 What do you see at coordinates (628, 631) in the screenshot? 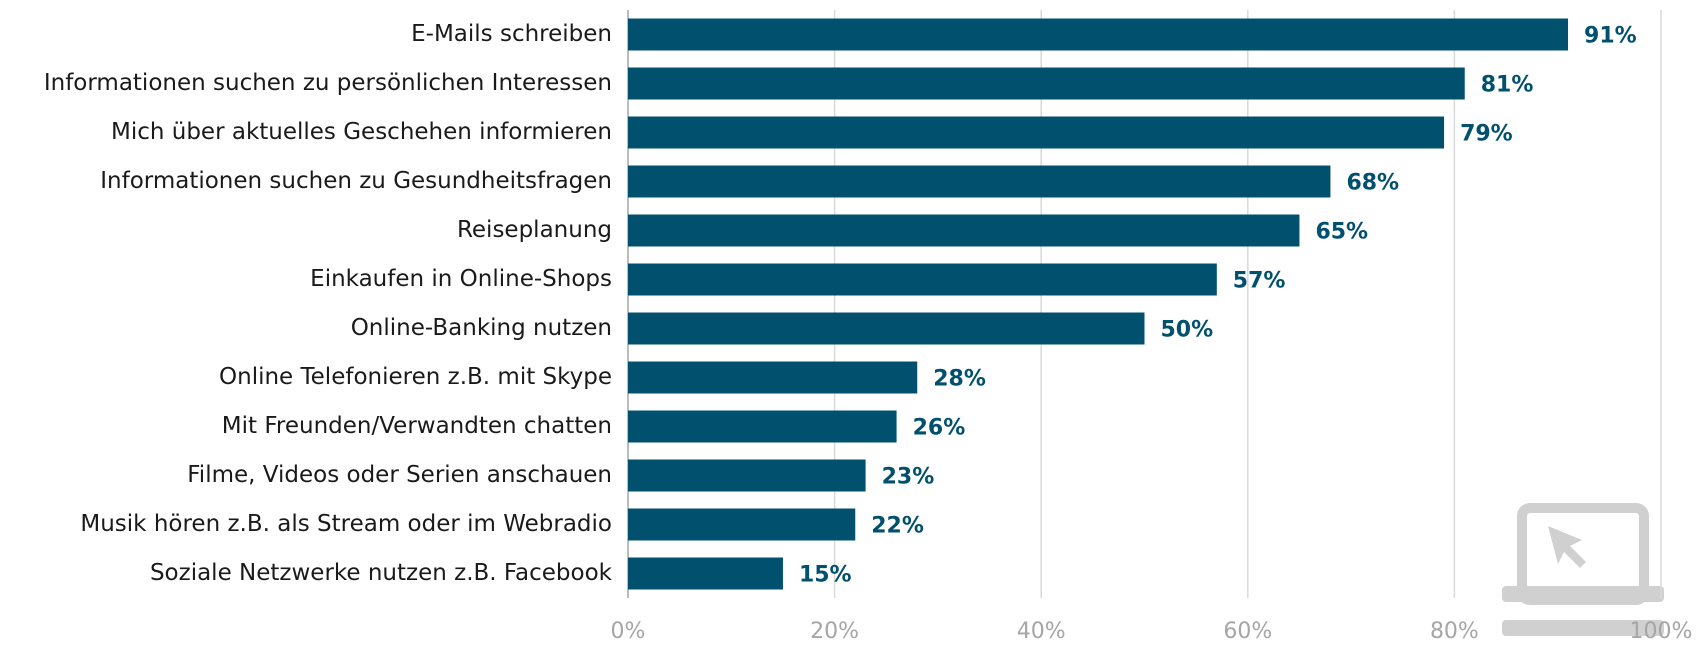
I see `x-tick-label: 0%` at bounding box center [628, 631].